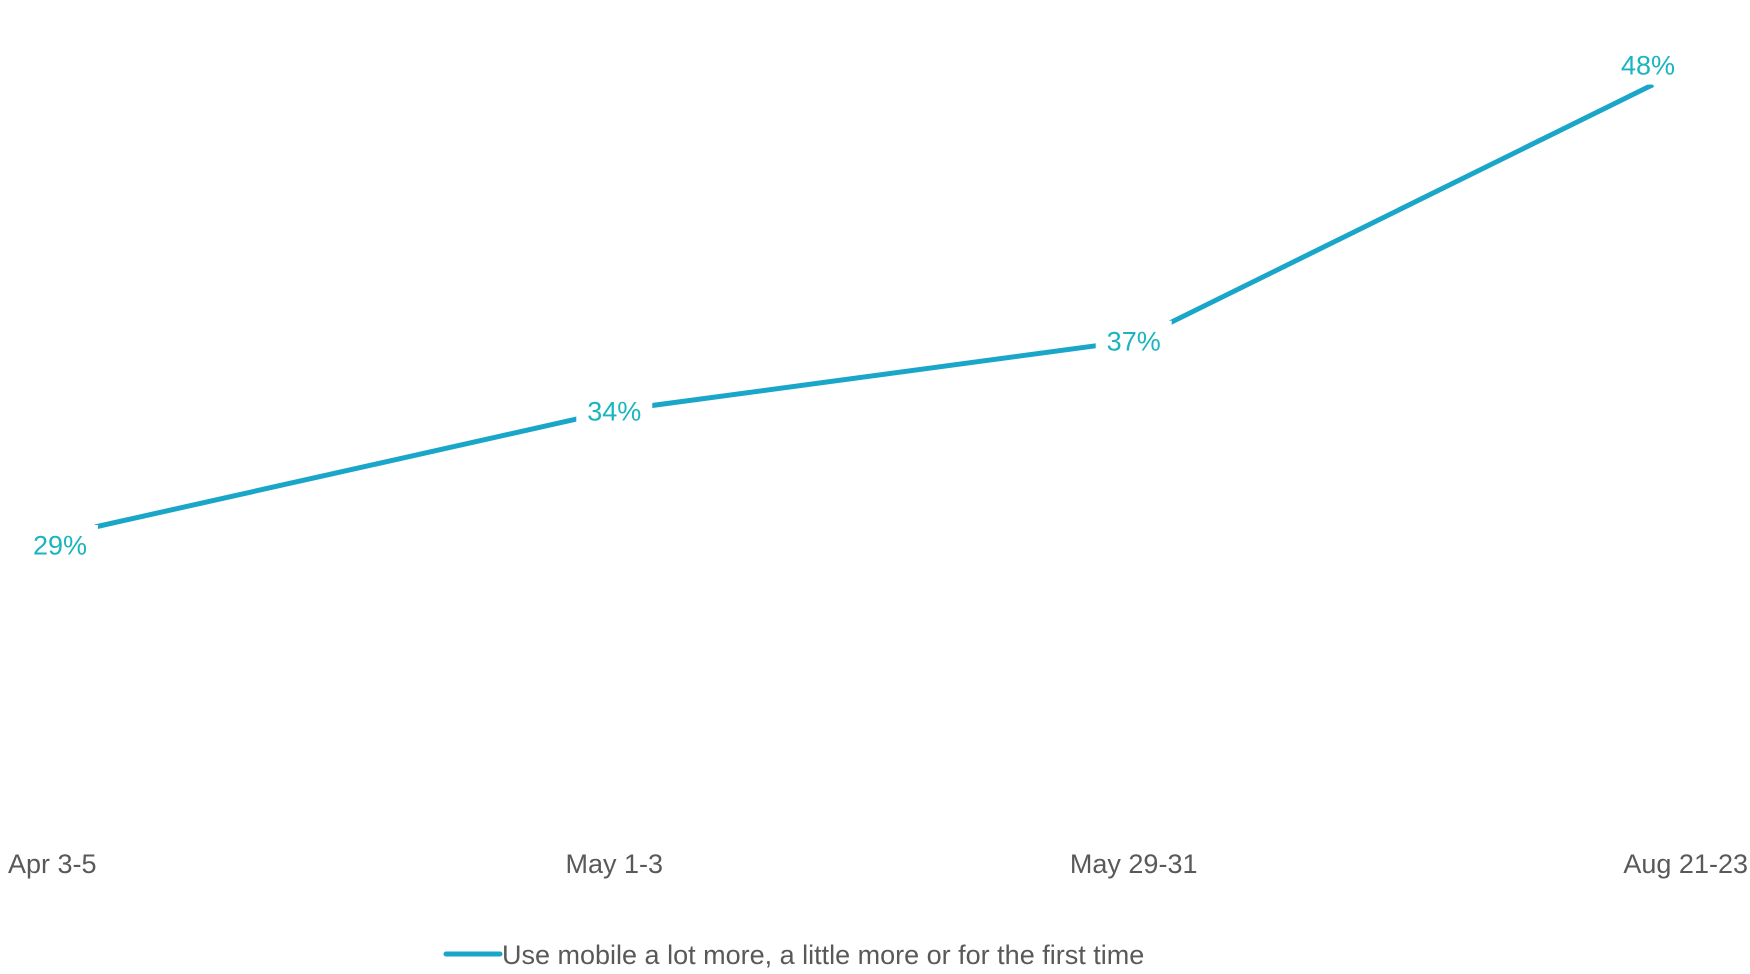  I want to click on data-label: 34%, so click(614, 410).